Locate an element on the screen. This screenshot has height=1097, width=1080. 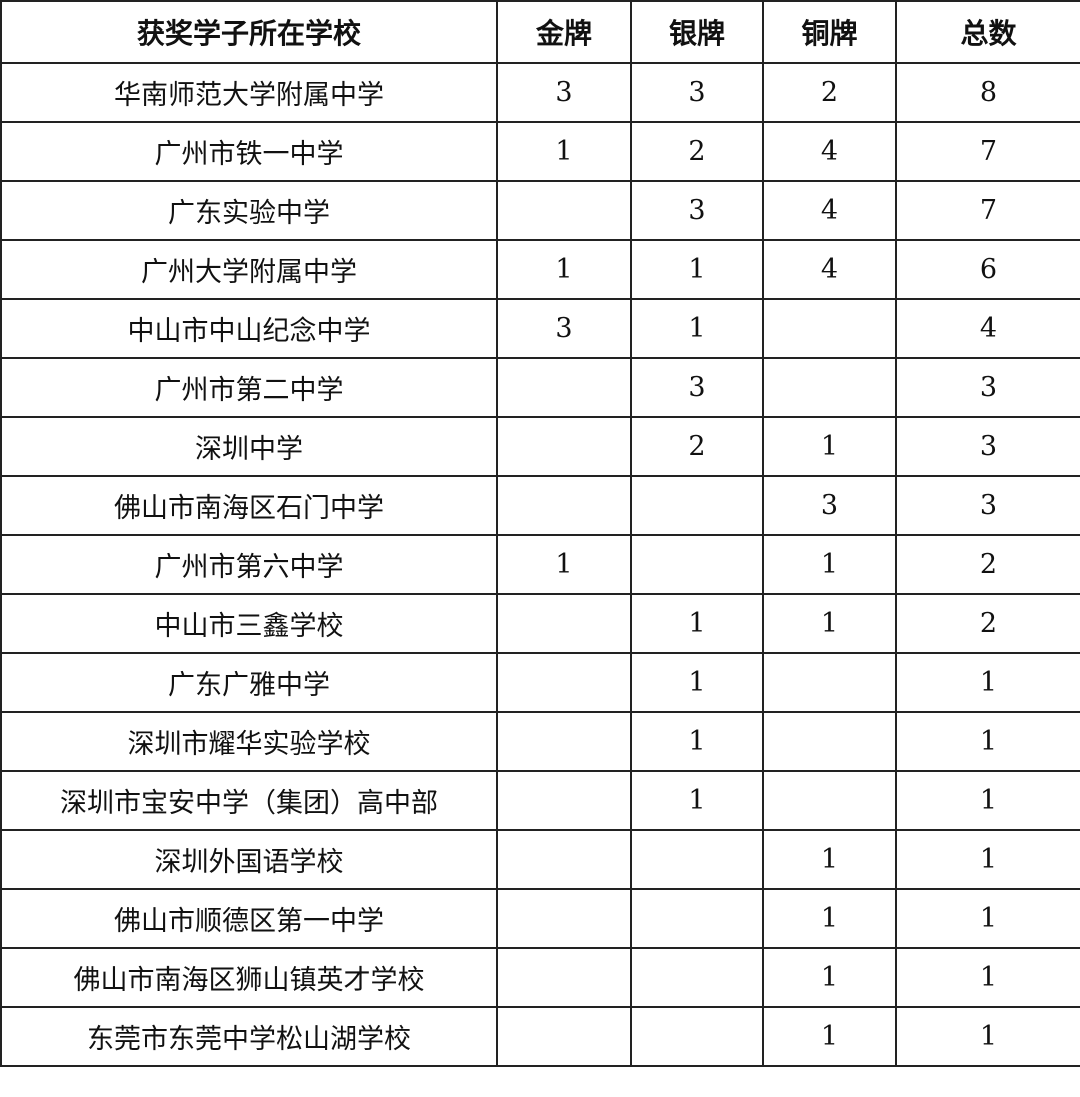
table-row: 中山市三鑫学校 1 1 2 is located at coordinates (540, 623).